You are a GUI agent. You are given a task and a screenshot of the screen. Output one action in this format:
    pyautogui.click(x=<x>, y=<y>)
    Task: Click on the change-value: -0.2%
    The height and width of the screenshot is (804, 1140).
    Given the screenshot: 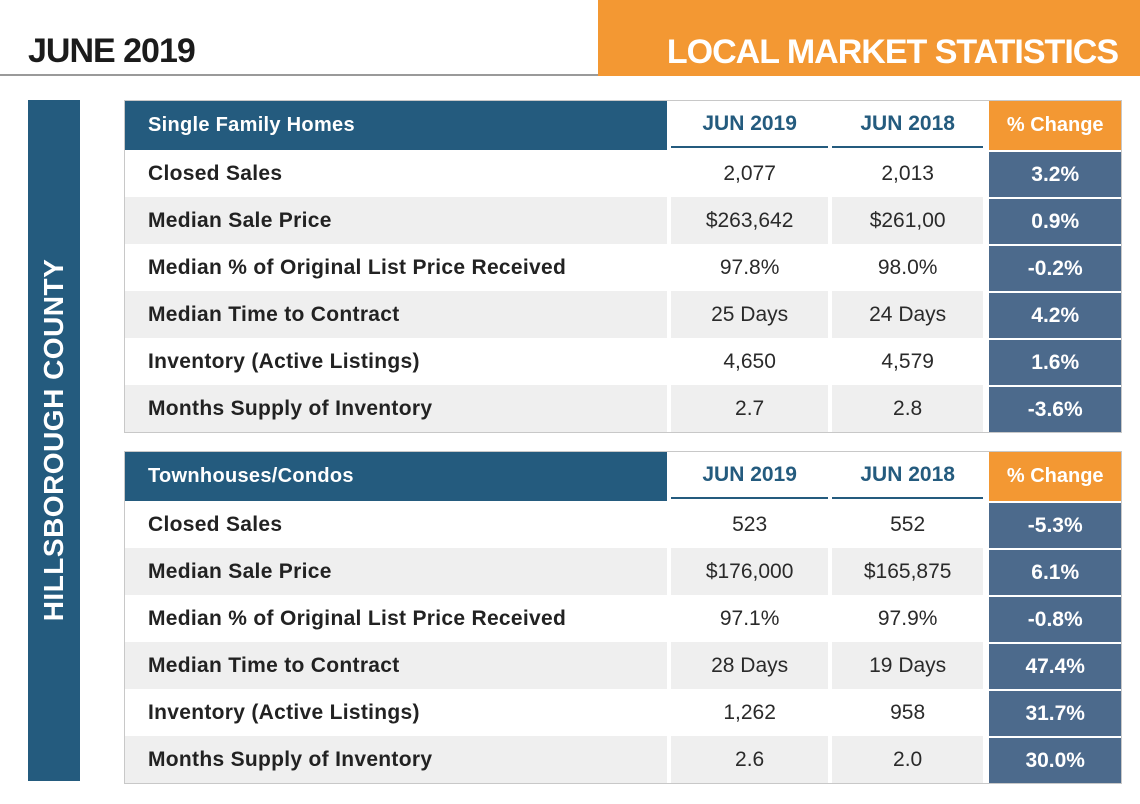 What is the action you would take?
    pyautogui.click(x=1055, y=267)
    